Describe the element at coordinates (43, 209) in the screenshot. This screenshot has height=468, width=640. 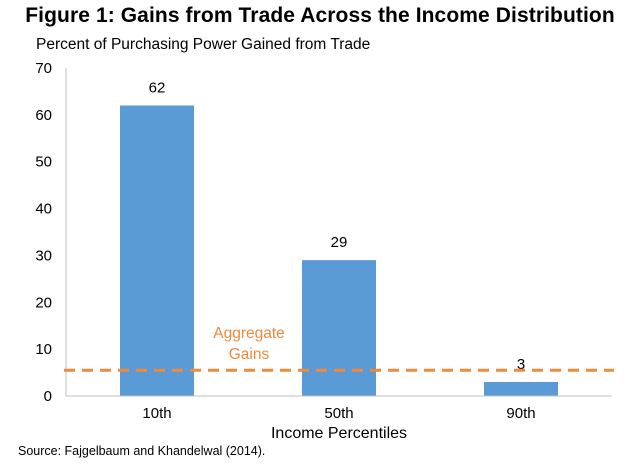
I see `y-tick-label: 40` at that location.